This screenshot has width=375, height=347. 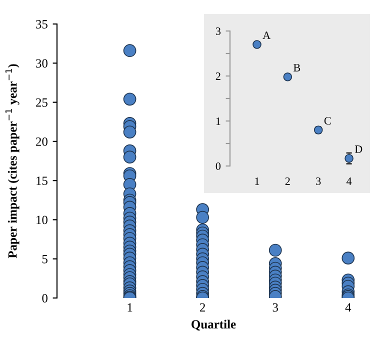 What do you see at coordinates (218, 76) in the screenshot?
I see `y-tick-label: 2` at bounding box center [218, 76].